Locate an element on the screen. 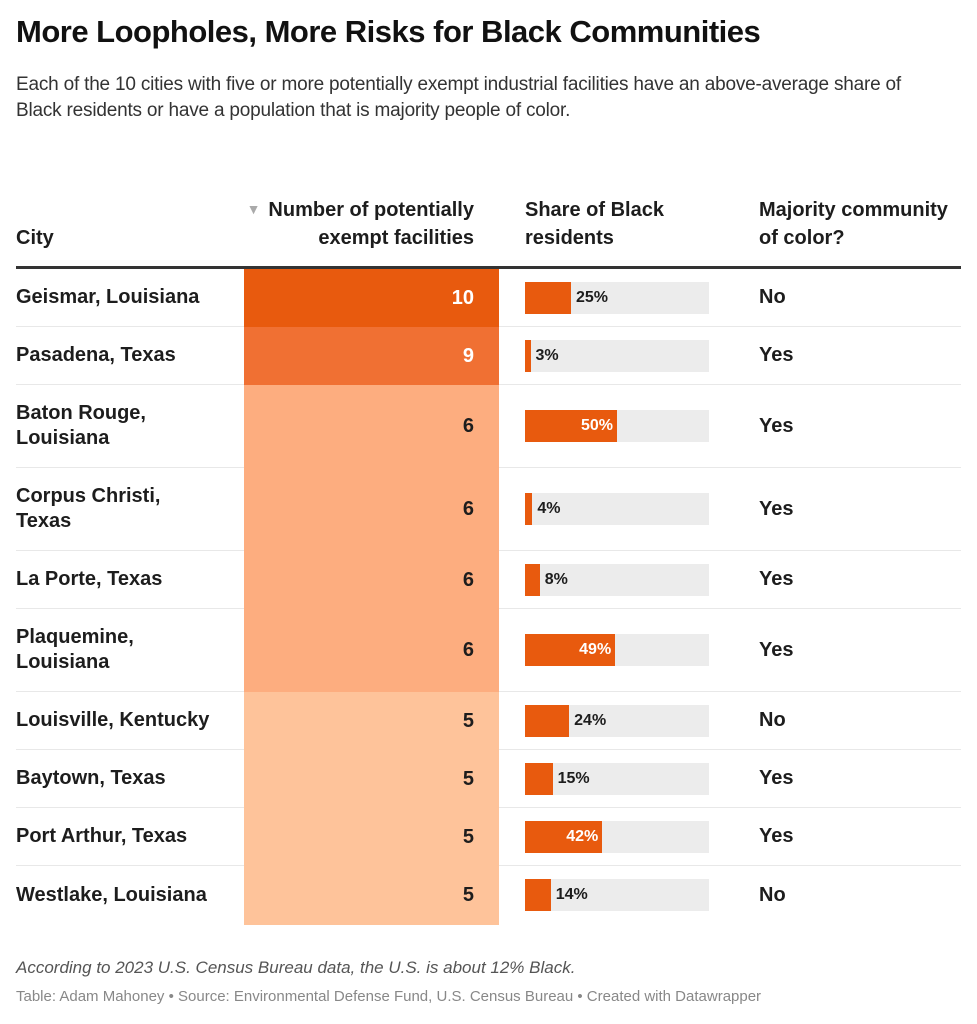 The width and height of the screenshot is (977, 1024). bar-track: 3% is located at coordinates (617, 355).